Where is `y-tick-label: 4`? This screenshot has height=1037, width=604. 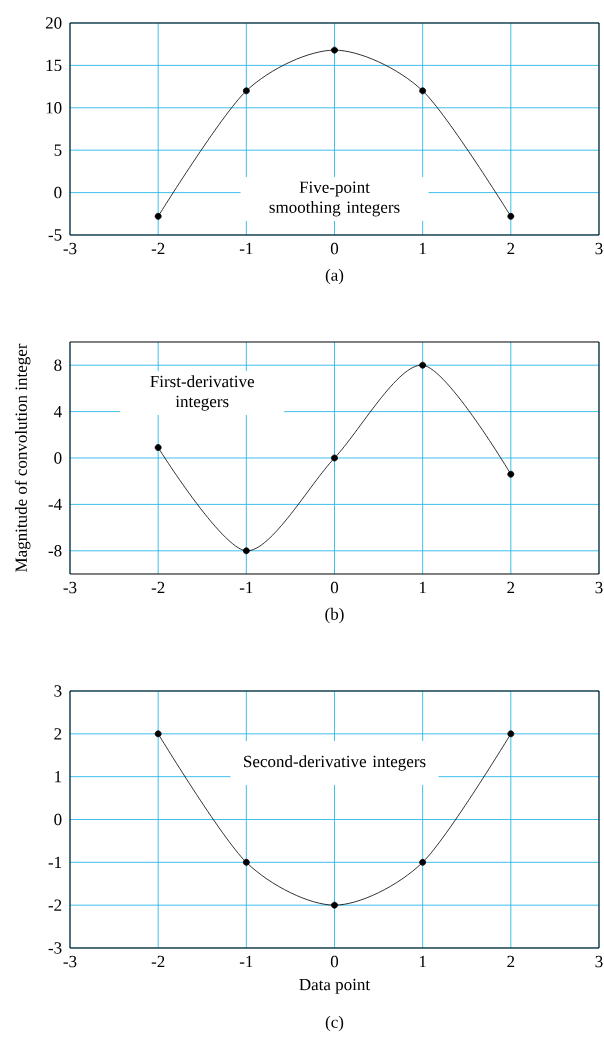
y-tick-label: 4 is located at coordinates (57, 412).